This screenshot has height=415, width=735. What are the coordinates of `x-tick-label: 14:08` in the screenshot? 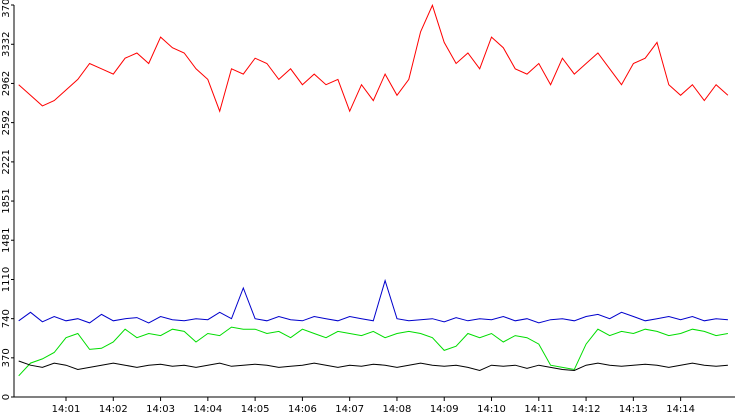 It's located at (397, 409).